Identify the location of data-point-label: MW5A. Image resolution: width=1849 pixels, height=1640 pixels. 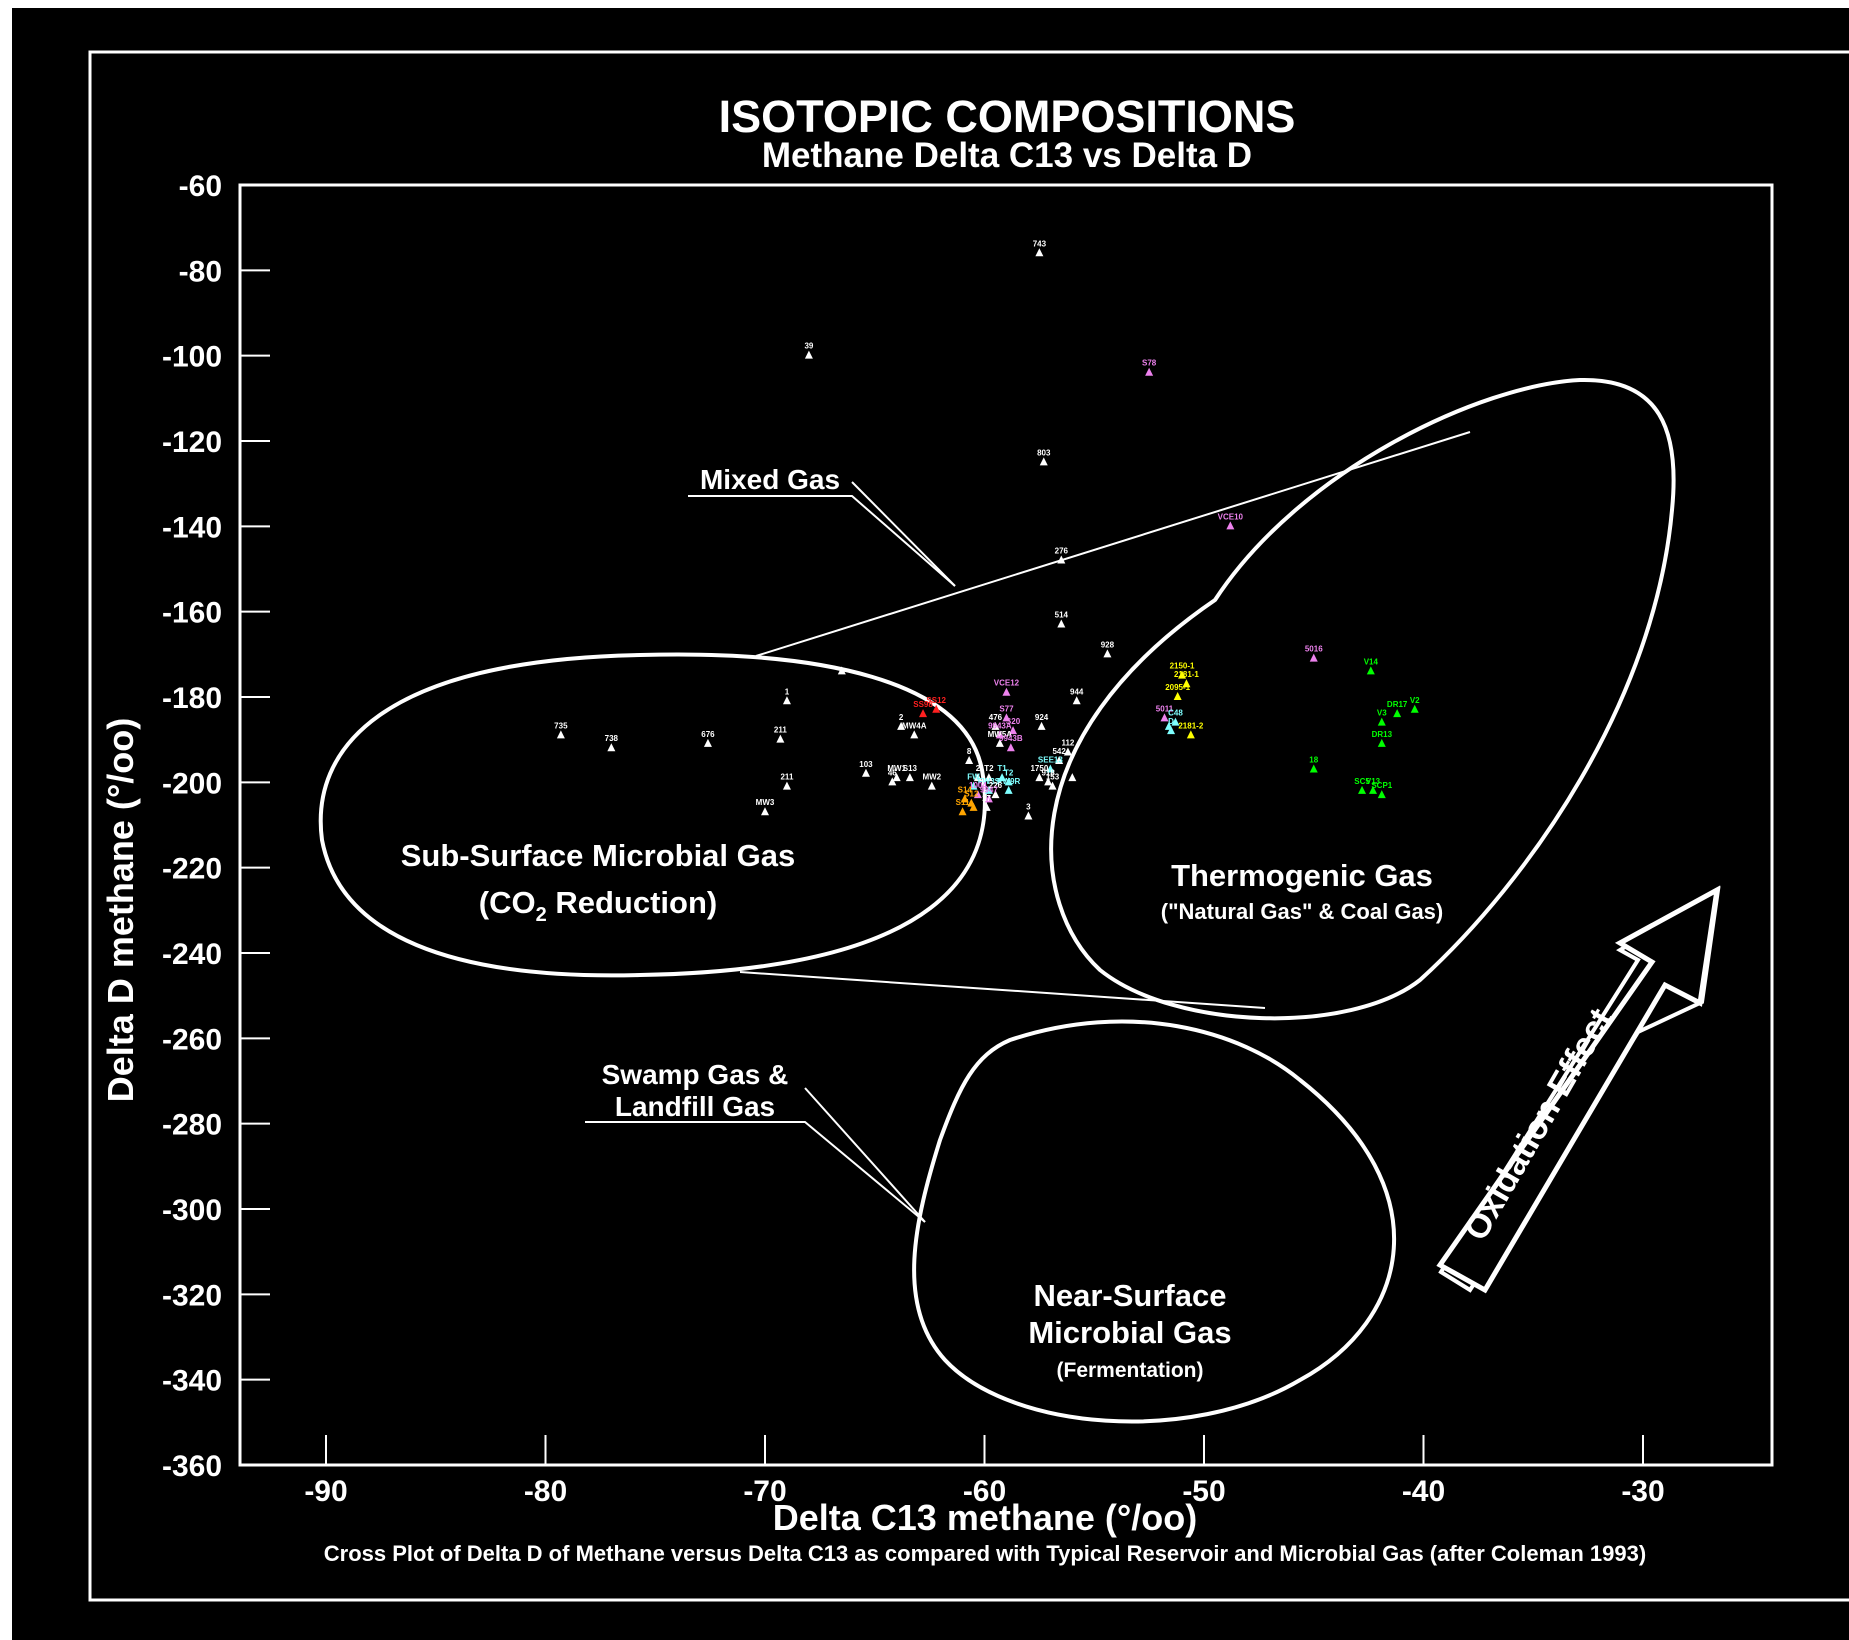
(1000, 734).